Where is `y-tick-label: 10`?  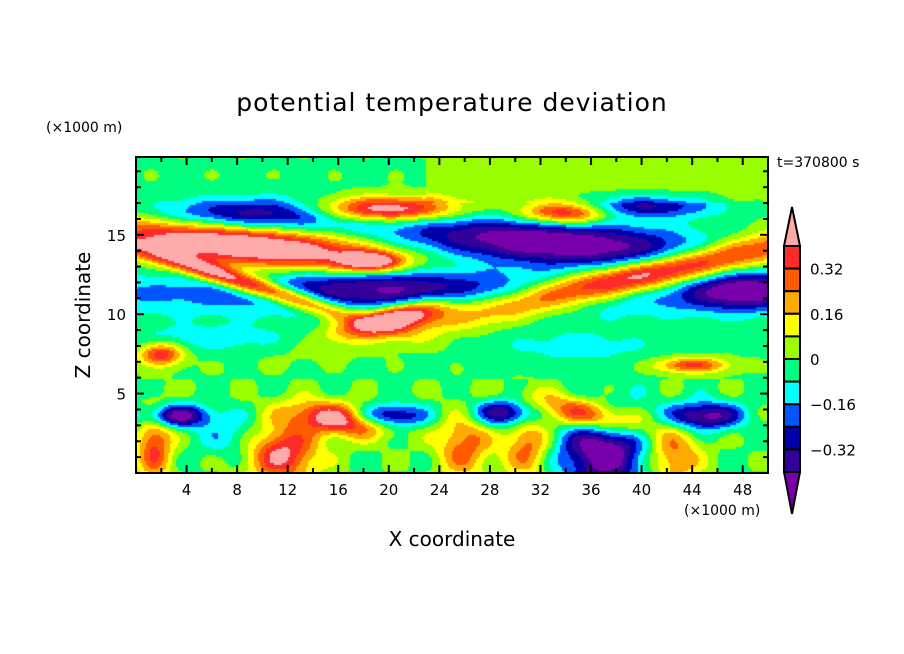
y-tick-label: 10 is located at coordinates (116, 315).